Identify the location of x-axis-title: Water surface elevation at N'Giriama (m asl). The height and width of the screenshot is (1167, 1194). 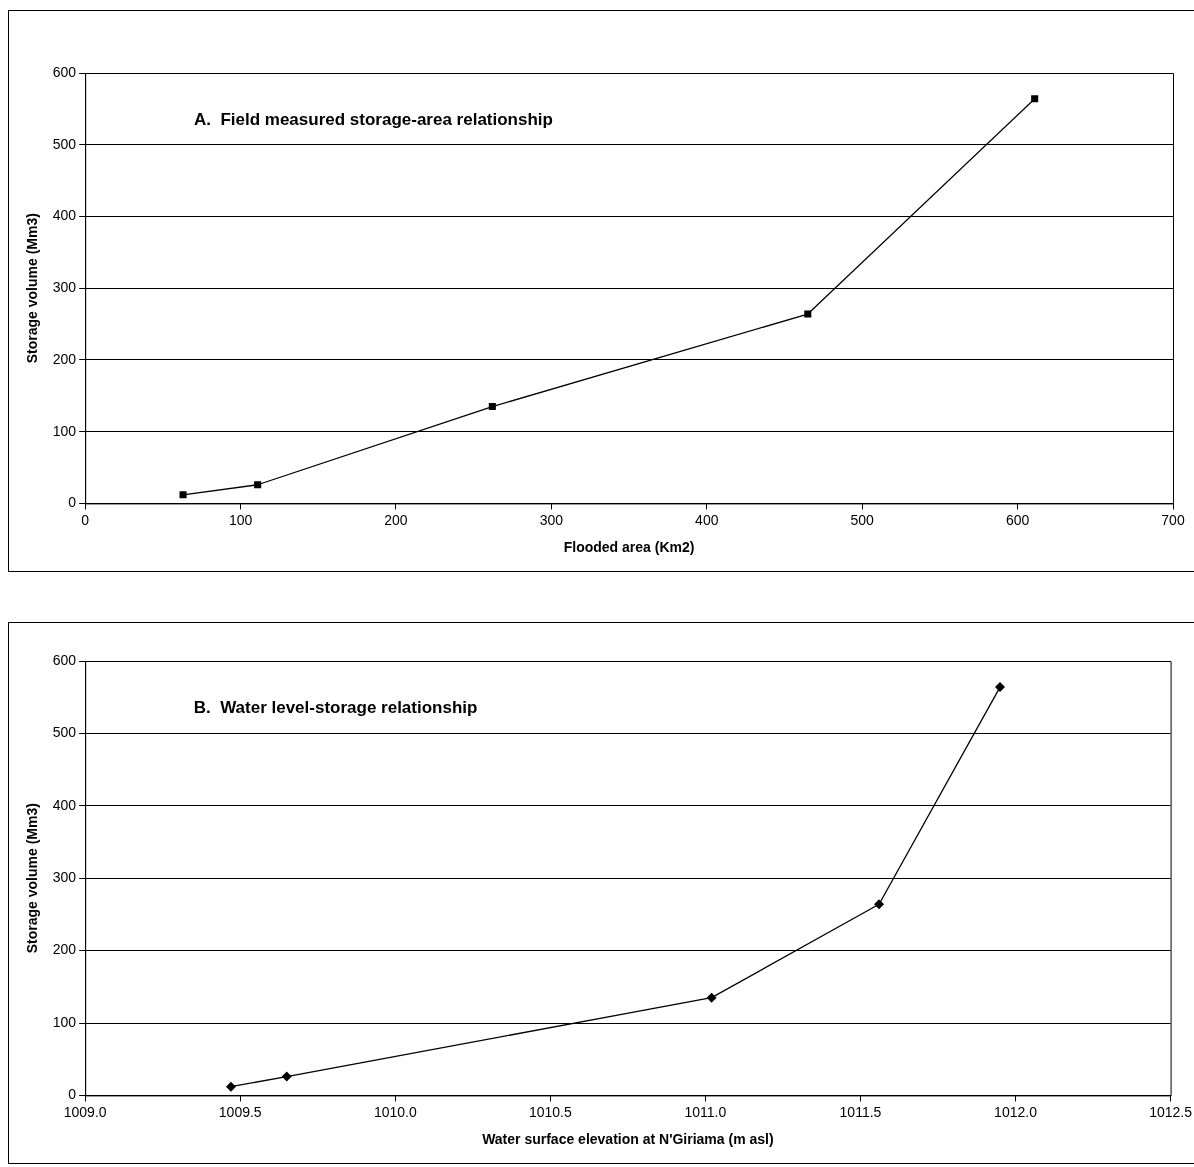
(628, 1139).